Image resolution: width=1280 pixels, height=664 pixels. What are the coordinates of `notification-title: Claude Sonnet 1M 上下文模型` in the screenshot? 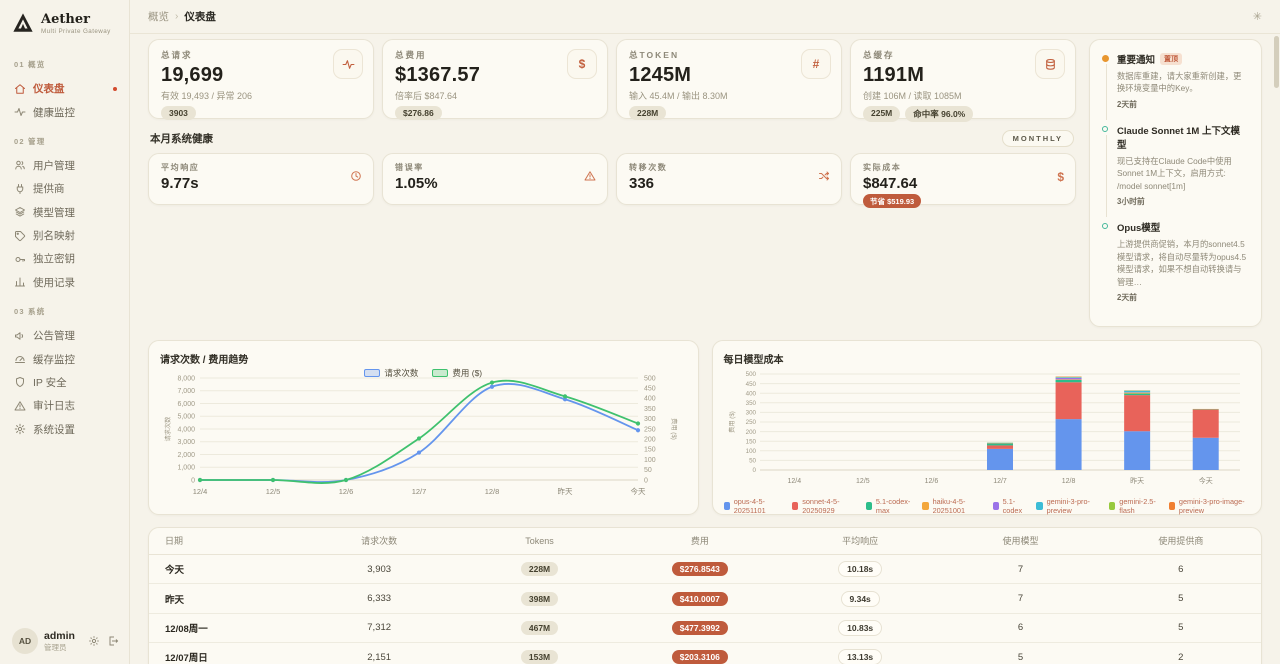 It's located at (1178, 138).